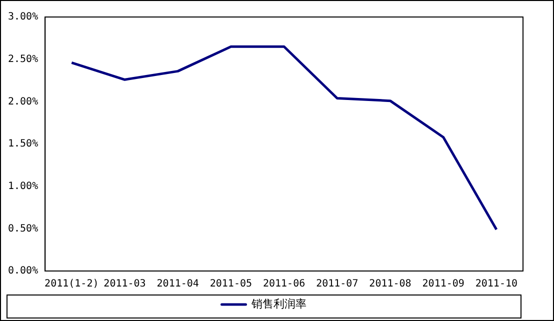  What do you see at coordinates (496, 284) in the screenshot?
I see `x-tick-label: 2011-10` at bounding box center [496, 284].